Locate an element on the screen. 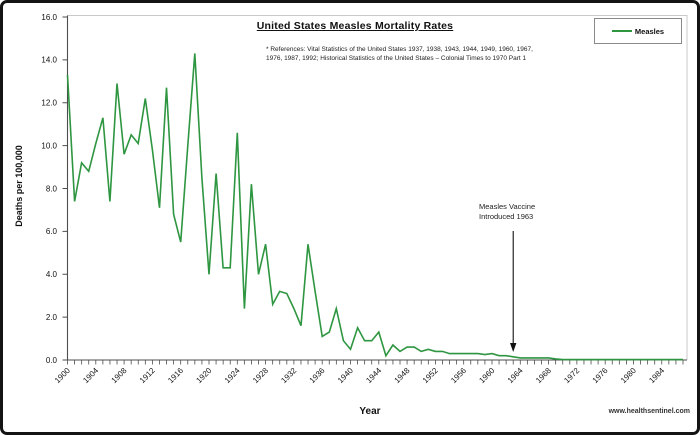 This screenshot has width=700, height=435. y-tick-label: 0.0 is located at coordinates (52, 360).